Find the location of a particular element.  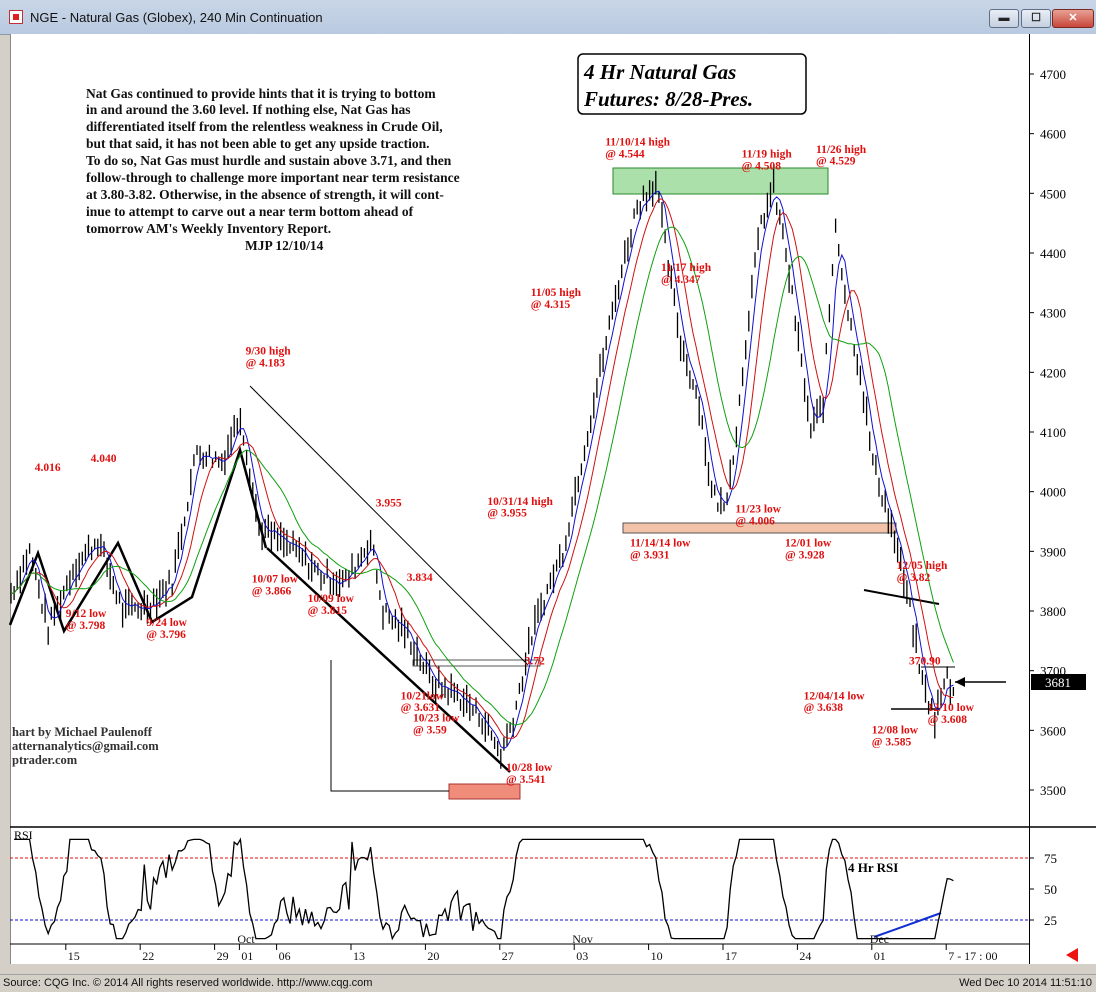

signature: MJP 12/10/14 is located at coordinates (284, 245).